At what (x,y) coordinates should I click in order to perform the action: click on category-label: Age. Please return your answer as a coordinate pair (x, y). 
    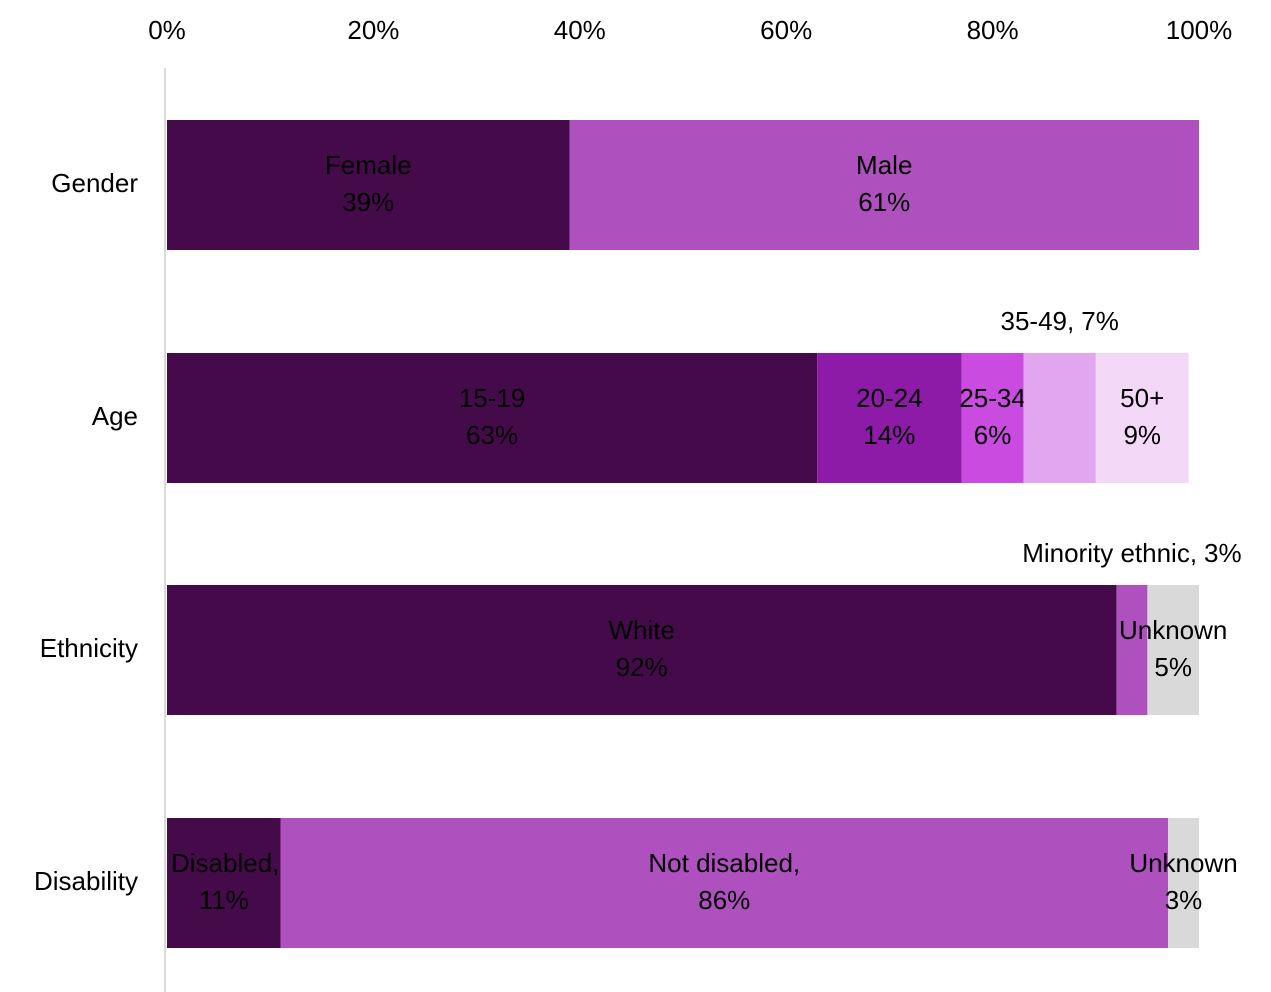
    Looking at the image, I should click on (115, 416).